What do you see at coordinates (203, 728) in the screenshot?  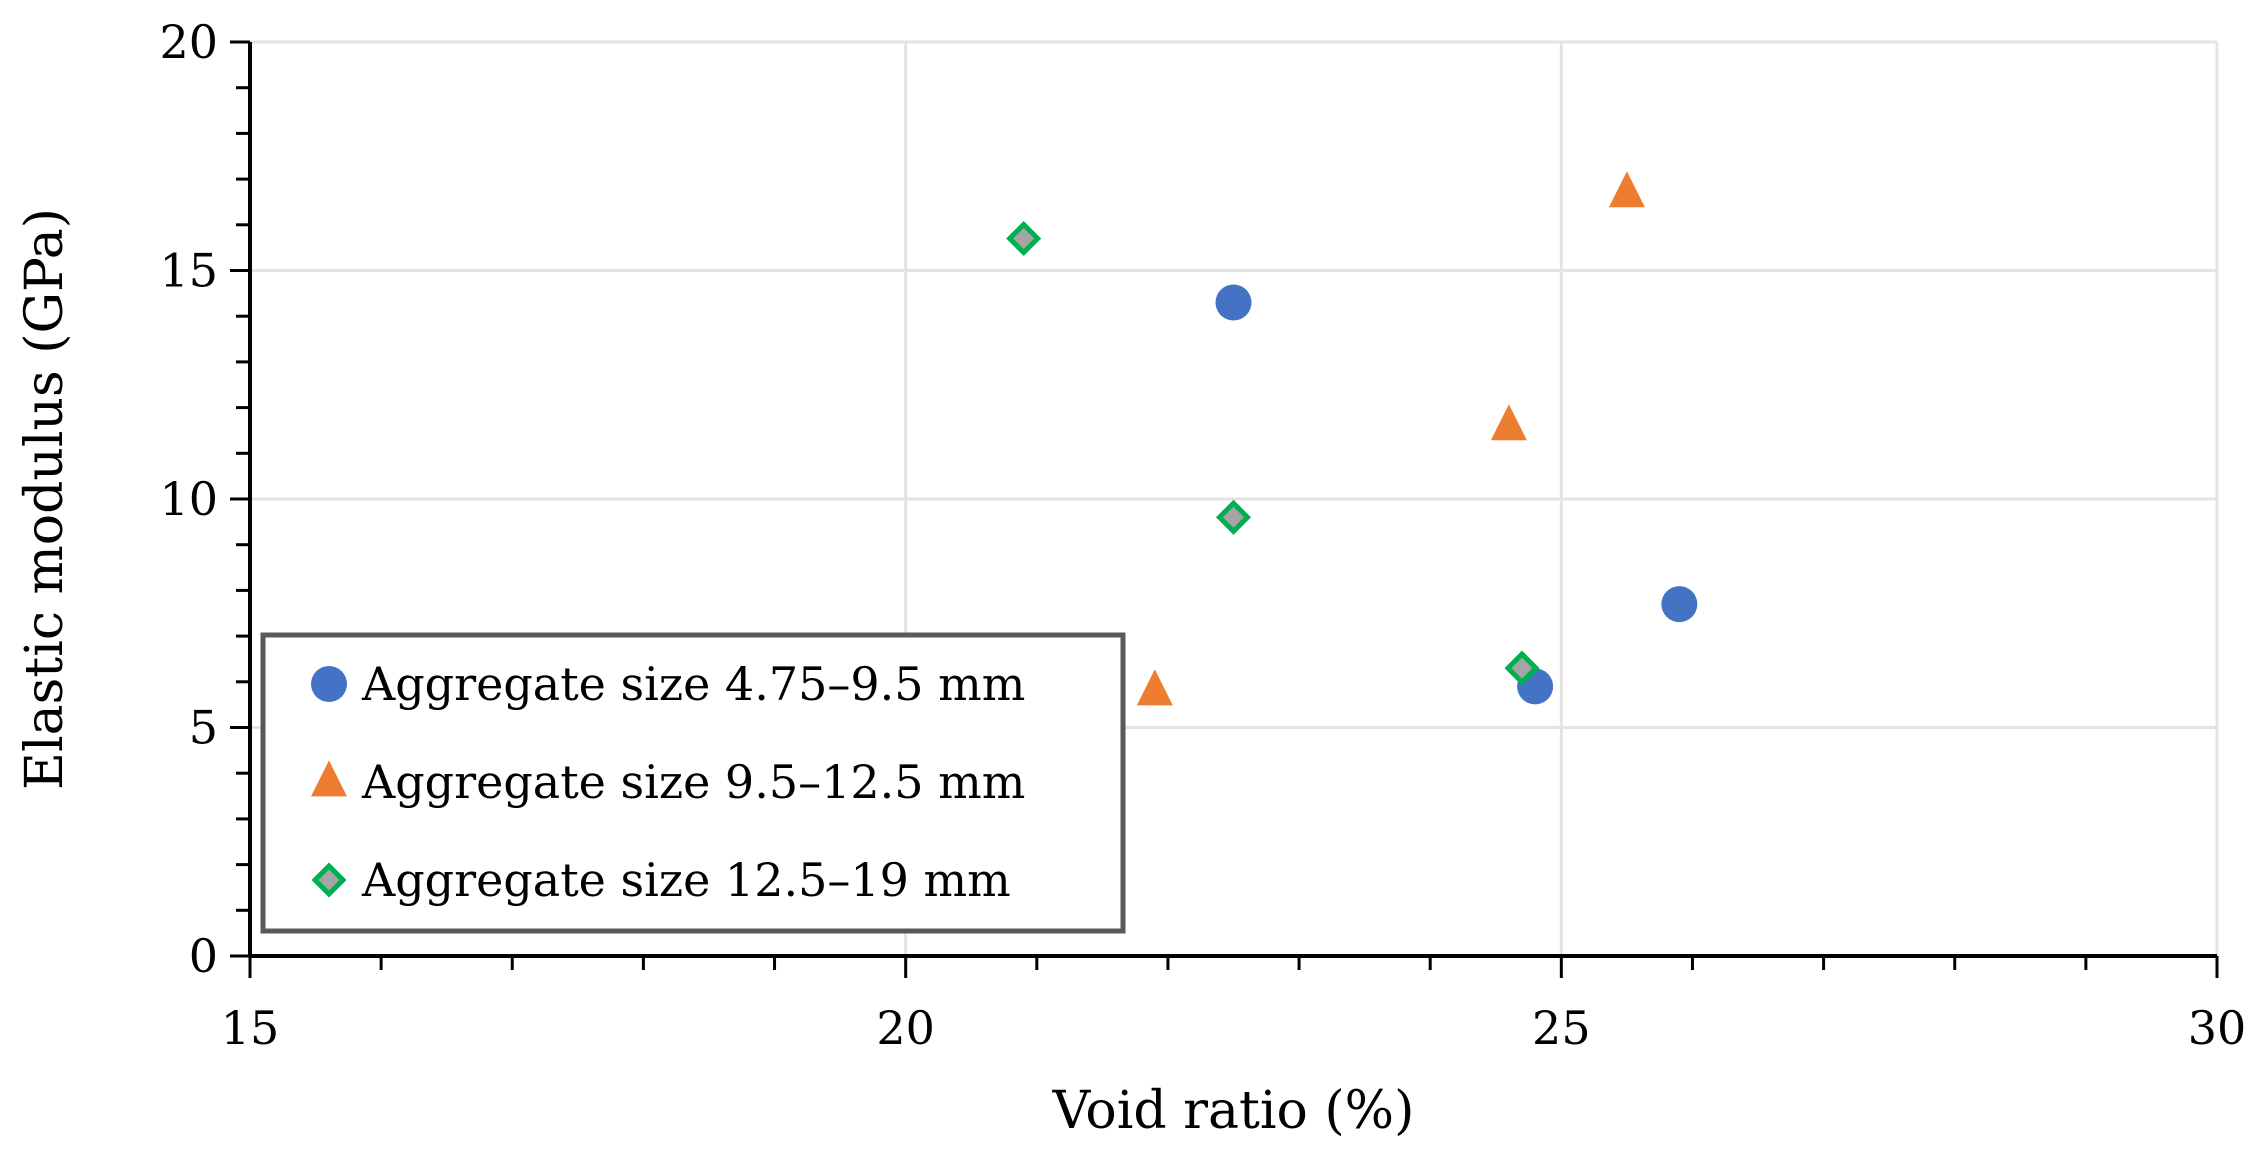 I see `y-tick-label: 5` at bounding box center [203, 728].